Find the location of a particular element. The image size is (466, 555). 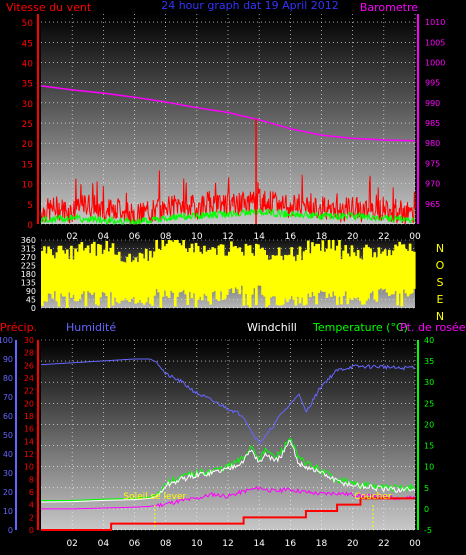

tick-label: 25 is located at coordinates (27, 125).